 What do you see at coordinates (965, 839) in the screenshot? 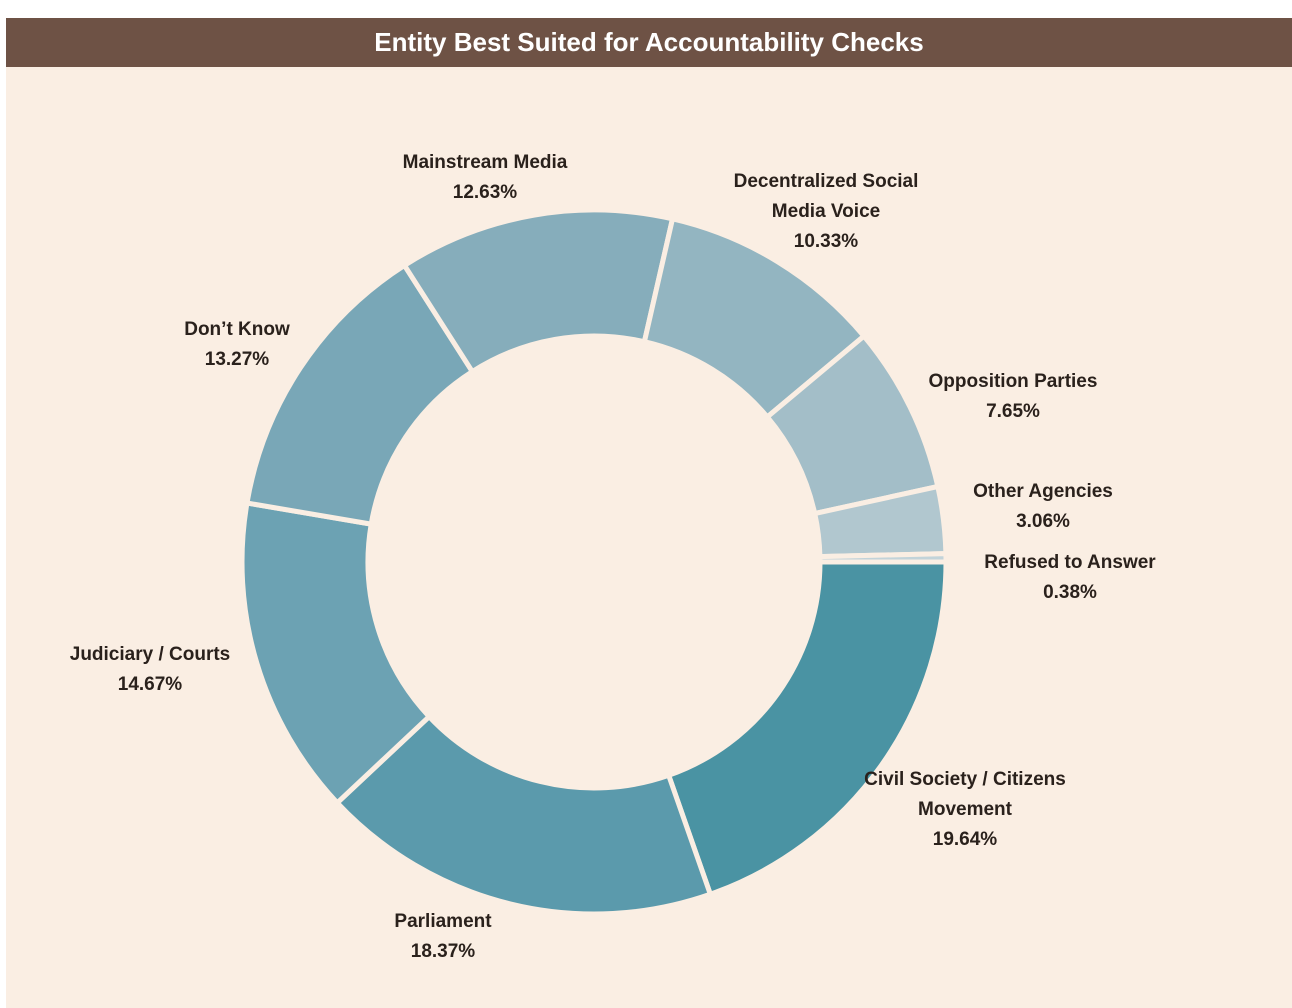
I see `slice-value: 19.64%` at bounding box center [965, 839].